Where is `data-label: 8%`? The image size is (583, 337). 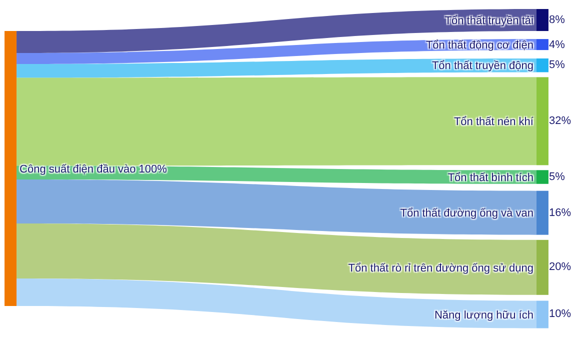 data-label: 8% is located at coordinates (557, 20).